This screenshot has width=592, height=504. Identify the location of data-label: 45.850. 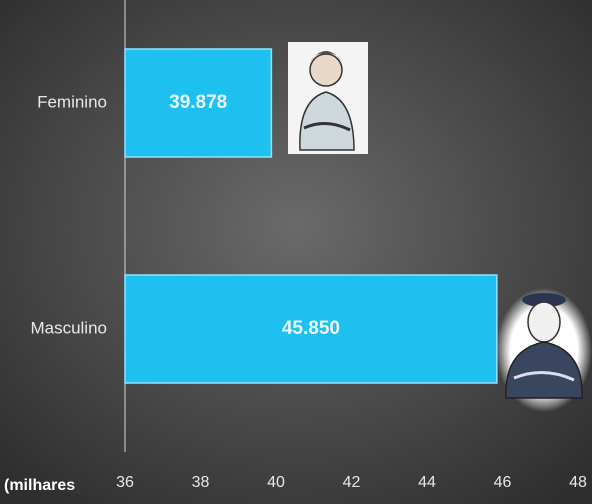
(311, 328).